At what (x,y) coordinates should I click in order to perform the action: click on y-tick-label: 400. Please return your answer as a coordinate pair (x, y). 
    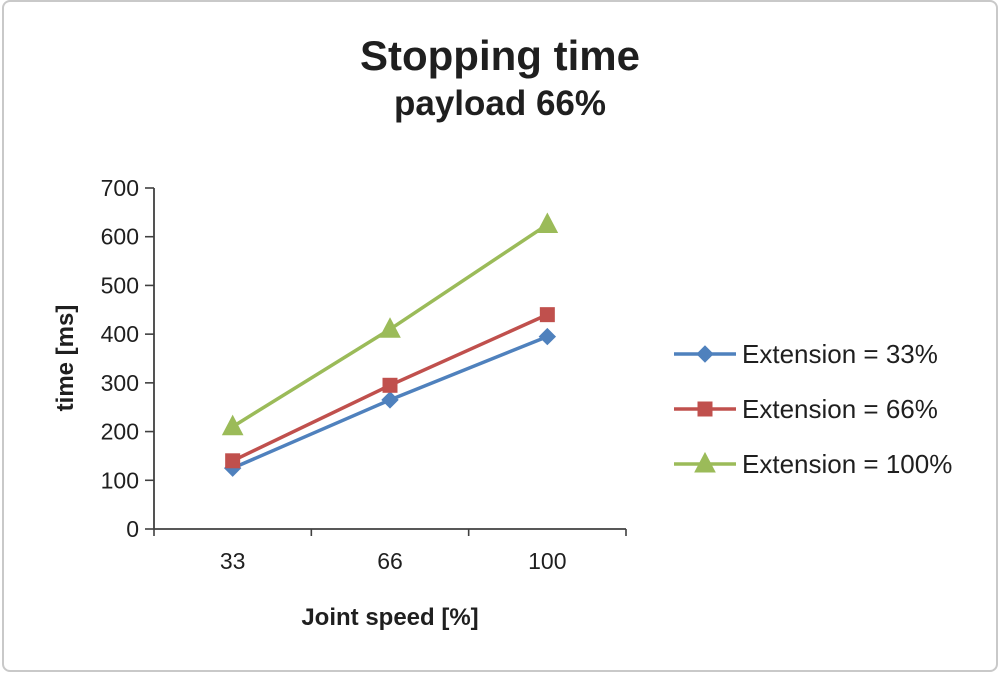
    Looking at the image, I should click on (120, 334).